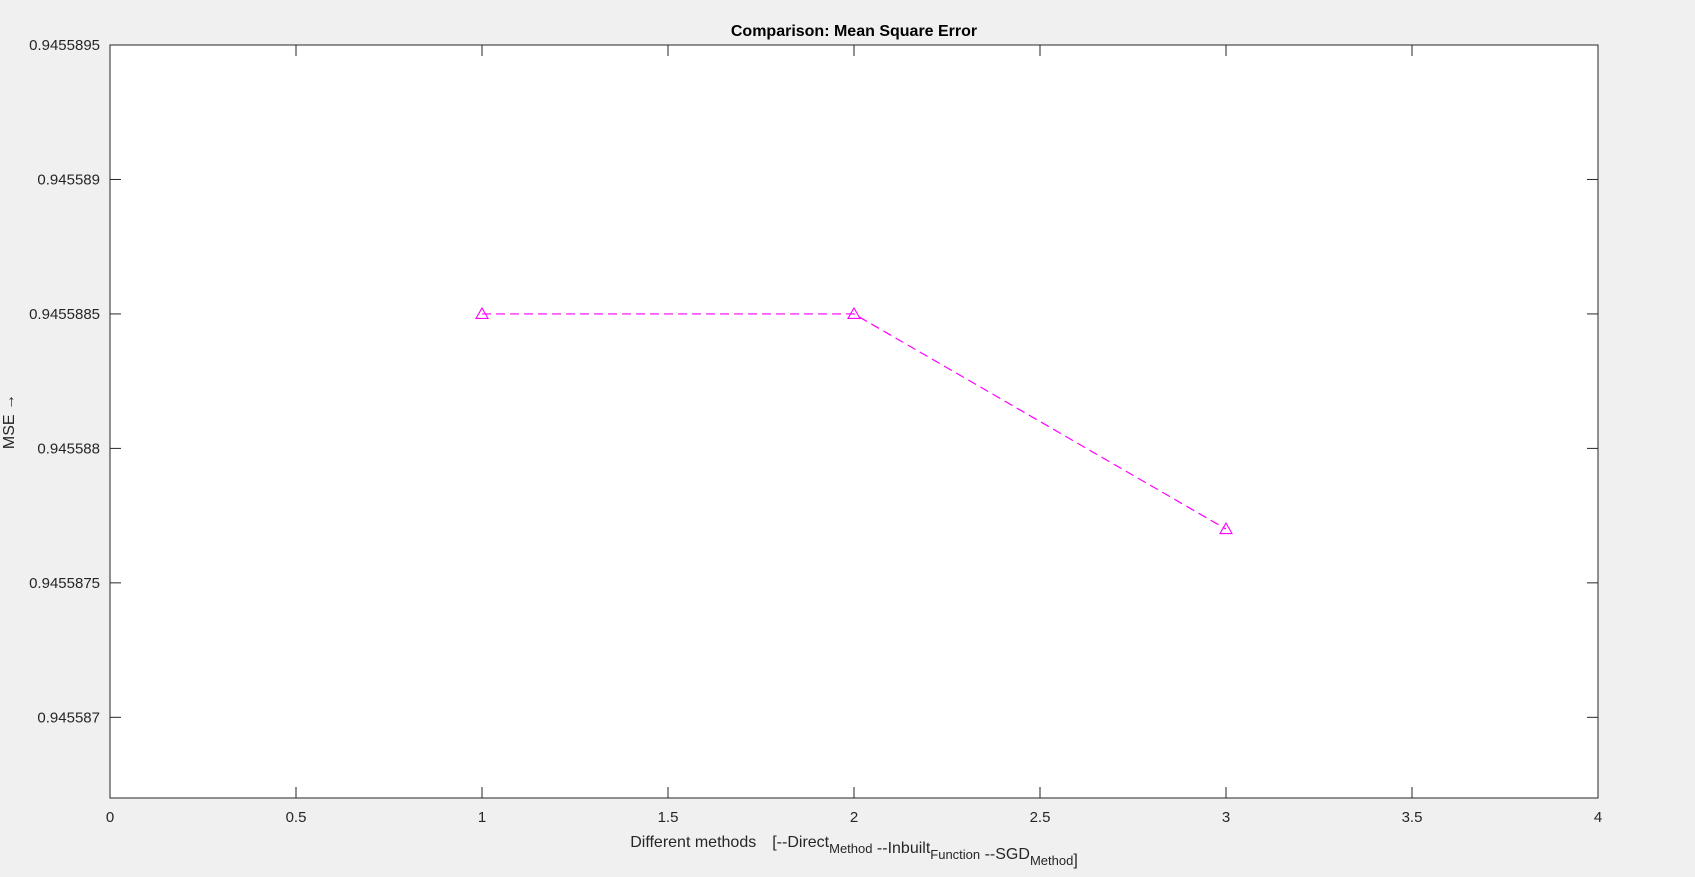  What do you see at coordinates (68, 179) in the screenshot?
I see `y-tick-label: 0.945589` at bounding box center [68, 179].